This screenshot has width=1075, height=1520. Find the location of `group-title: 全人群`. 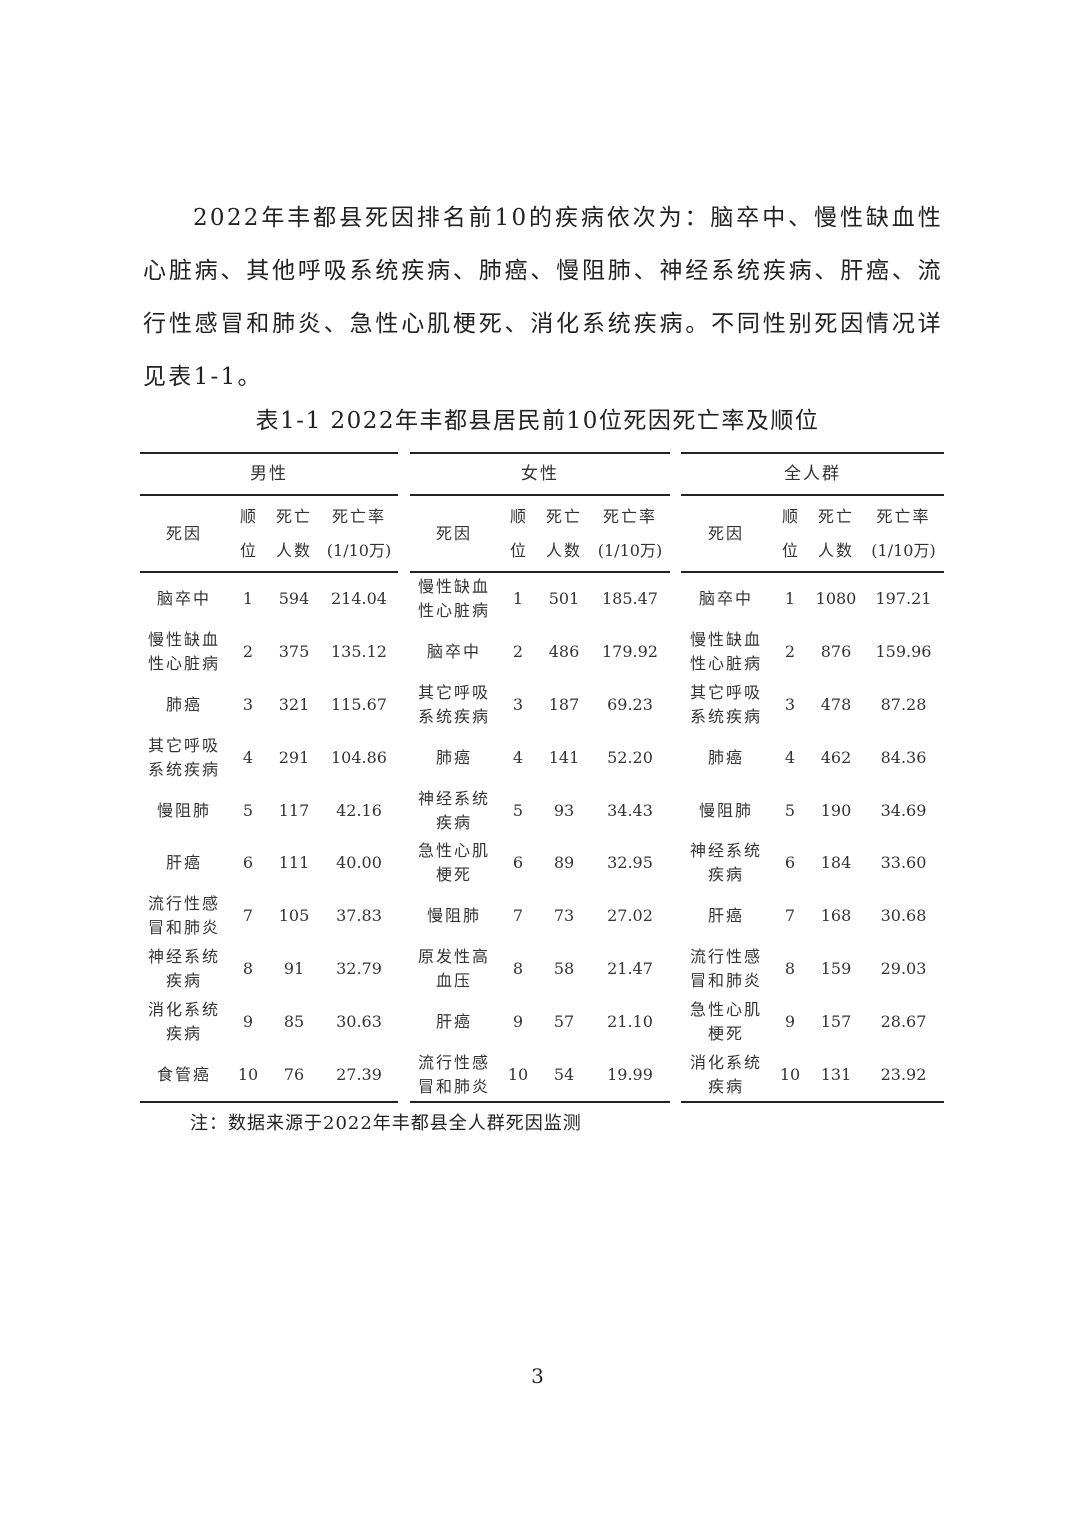

group-title: 全人群 is located at coordinates (812, 474).